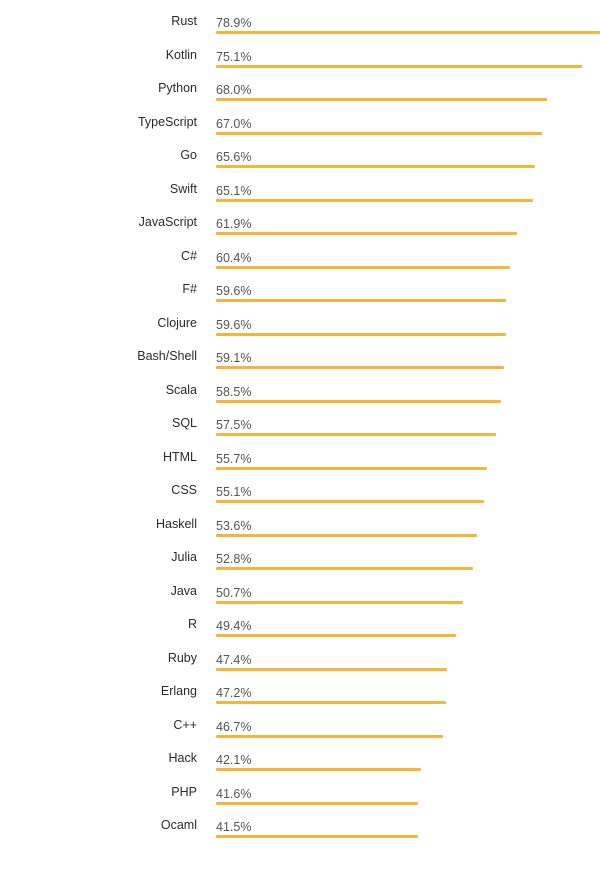 The height and width of the screenshot is (875, 600). I want to click on category-label: Ruby, so click(182, 657).